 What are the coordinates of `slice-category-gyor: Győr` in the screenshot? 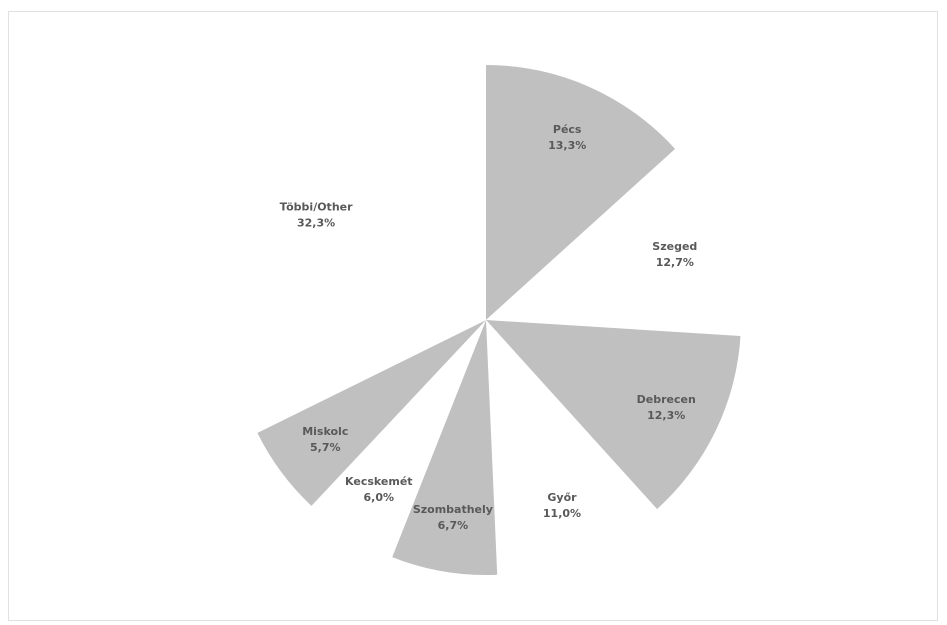 It's located at (562, 497).